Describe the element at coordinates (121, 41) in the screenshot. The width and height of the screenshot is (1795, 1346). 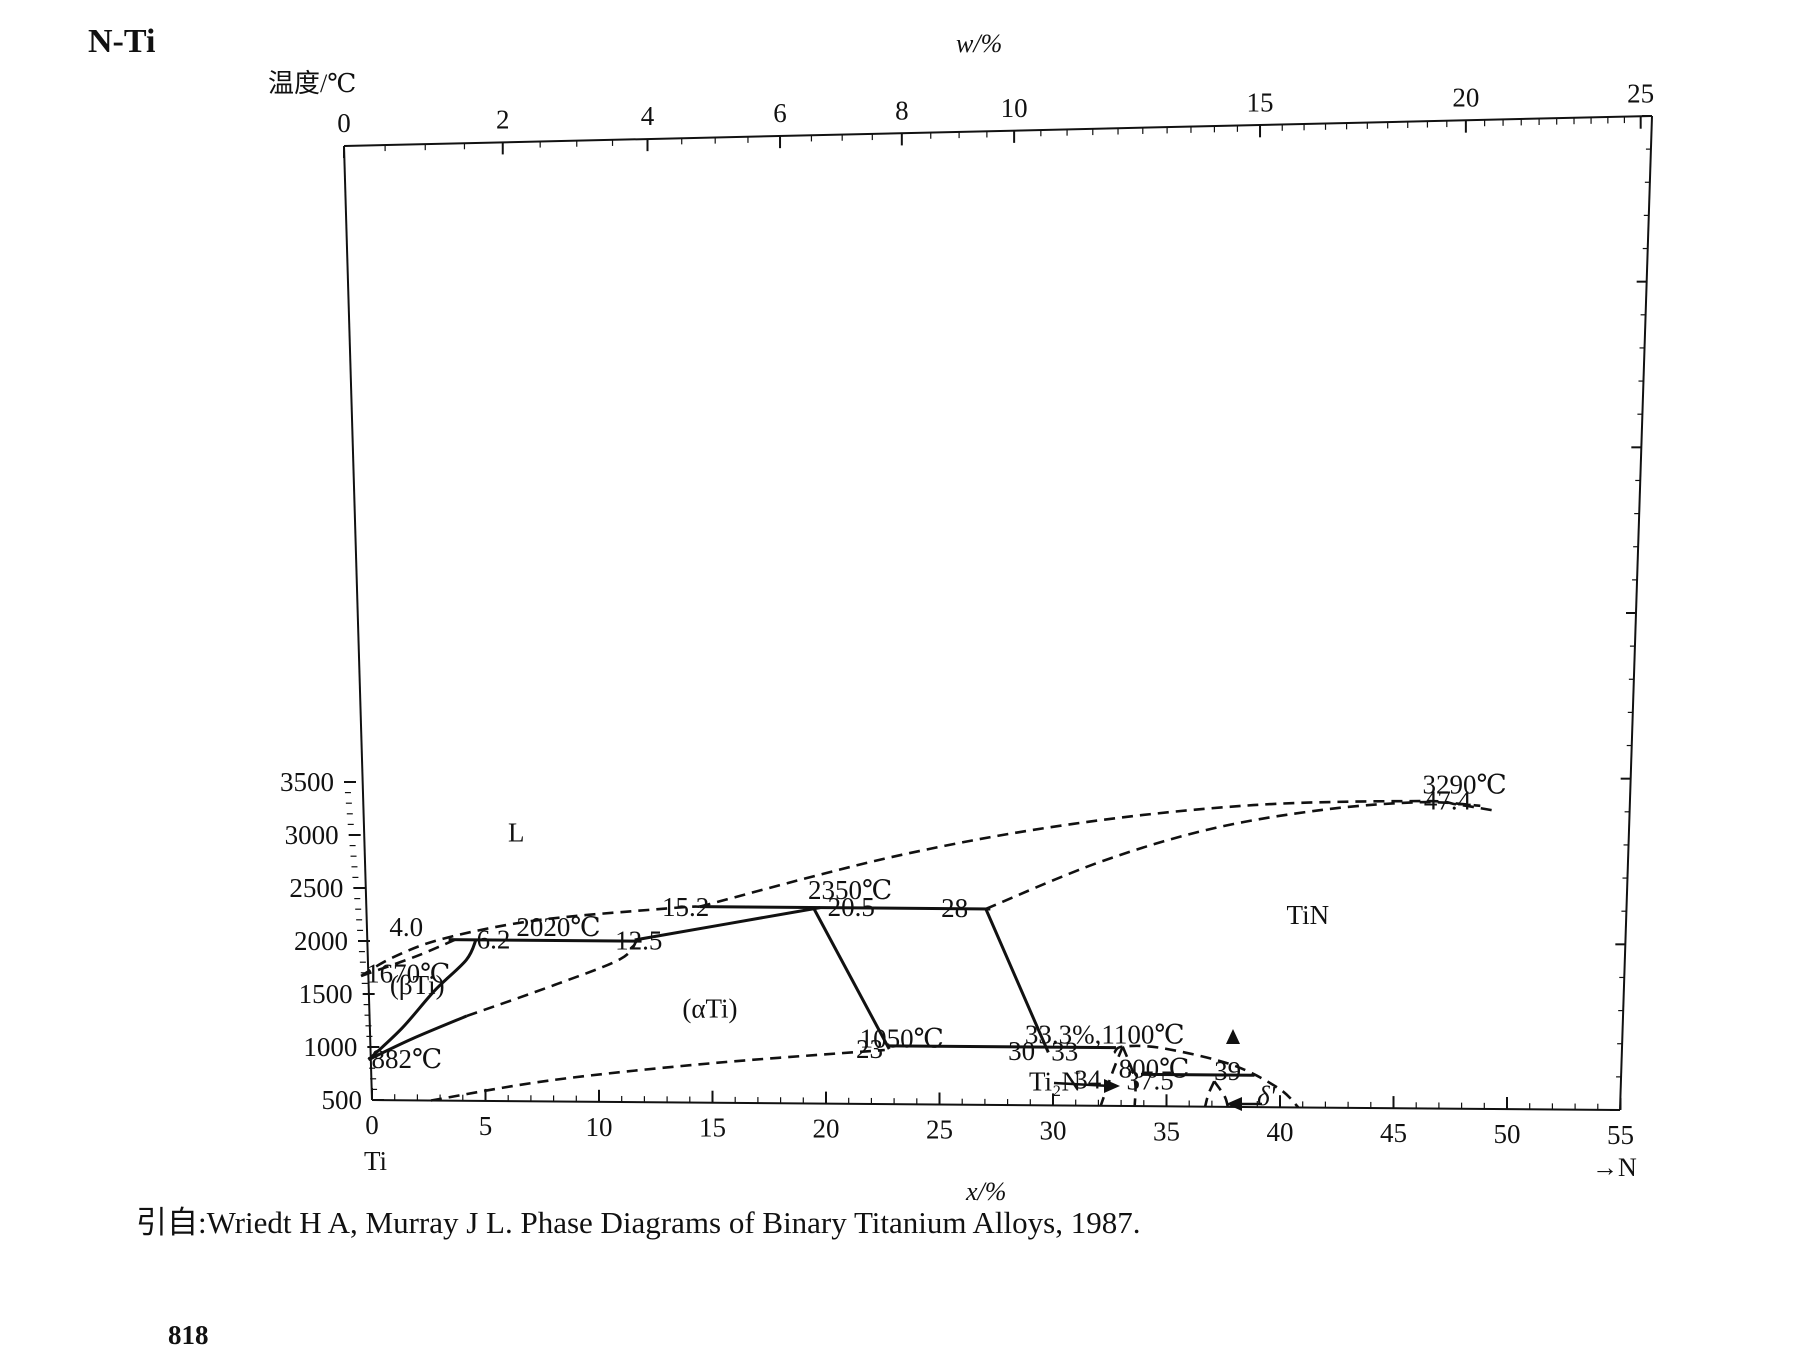
I see `diagram-title: N-Ti` at that location.